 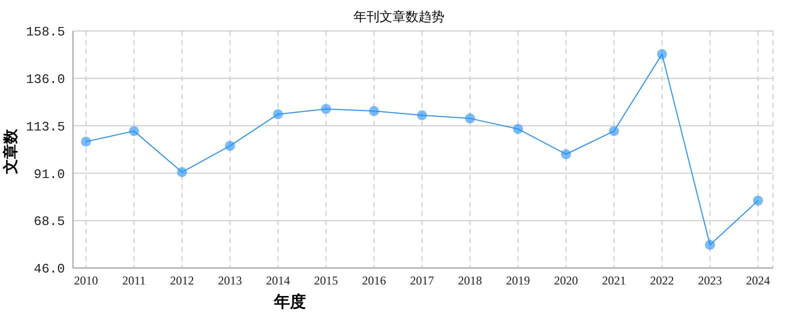 What do you see at coordinates (518, 281) in the screenshot?
I see `x-tick-label: 2019` at bounding box center [518, 281].